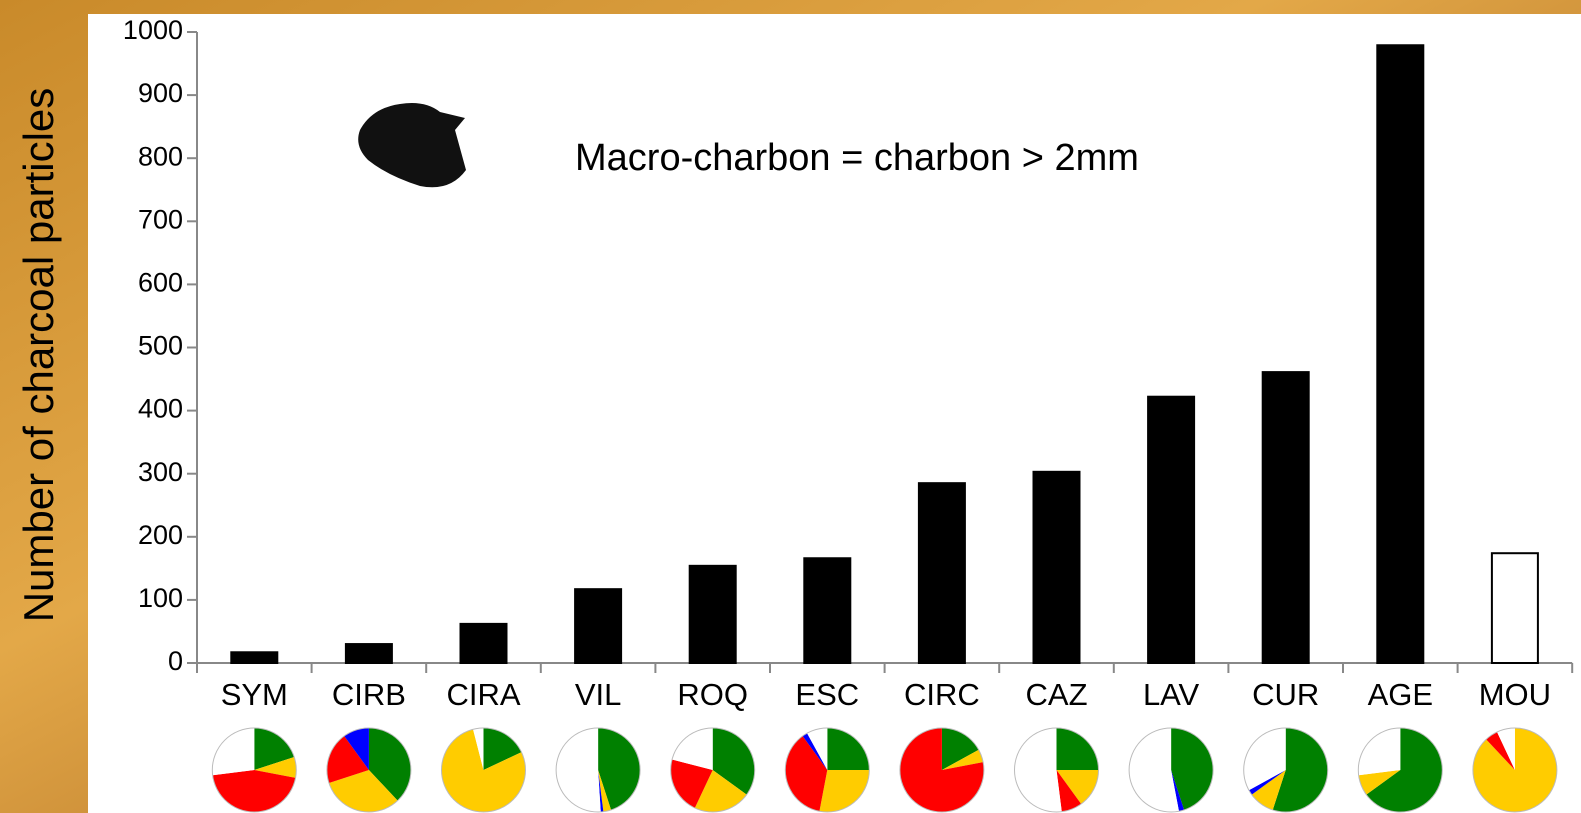 The image size is (1581, 813). Describe the element at coordinates (369, 694) in the screenshot. I see `x-tick-label: CIRB` at that location.